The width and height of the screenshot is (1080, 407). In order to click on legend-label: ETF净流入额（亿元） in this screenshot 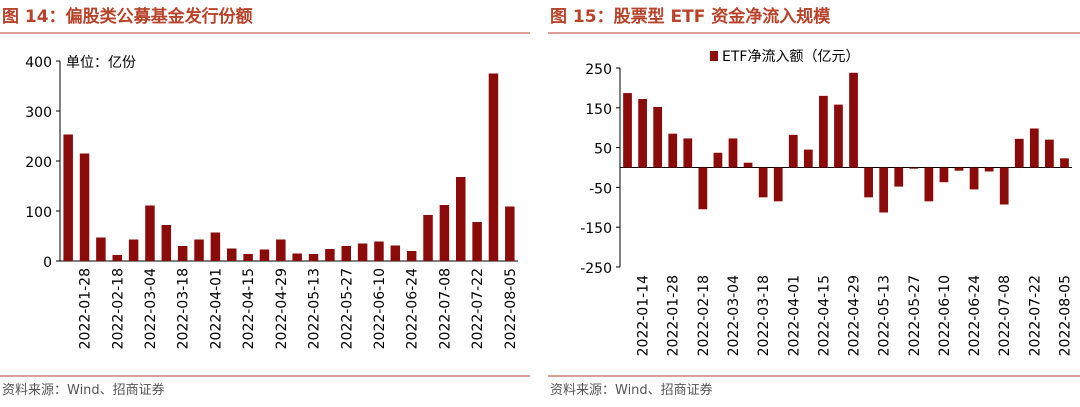, I will do `click(790, 57)`.